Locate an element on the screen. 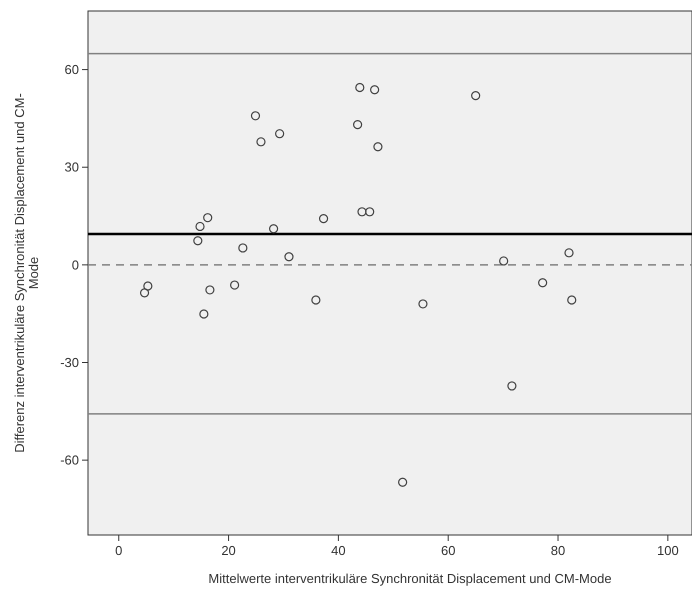 This screenshot has width=692, height=597. x-tick-label: 40 is located at coordinates (338, 550).